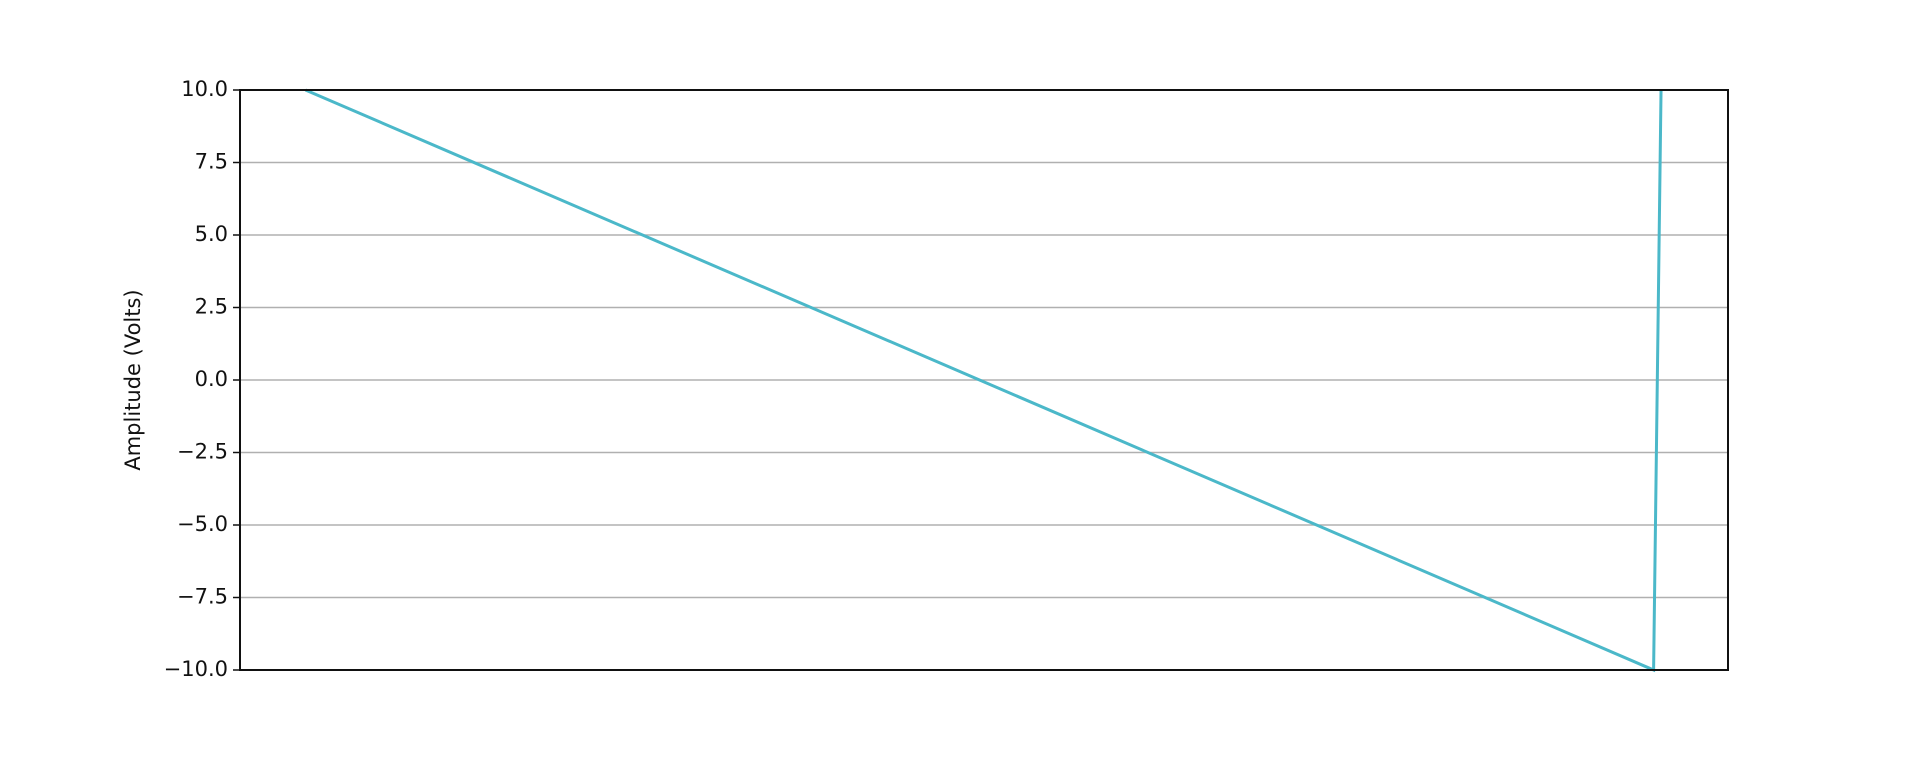 The height and width of the screenshot is (768, 1920). Describe the element at coordinates (211, 379) in the screenshot. I see `y-tick-label: 0.0` at that location.